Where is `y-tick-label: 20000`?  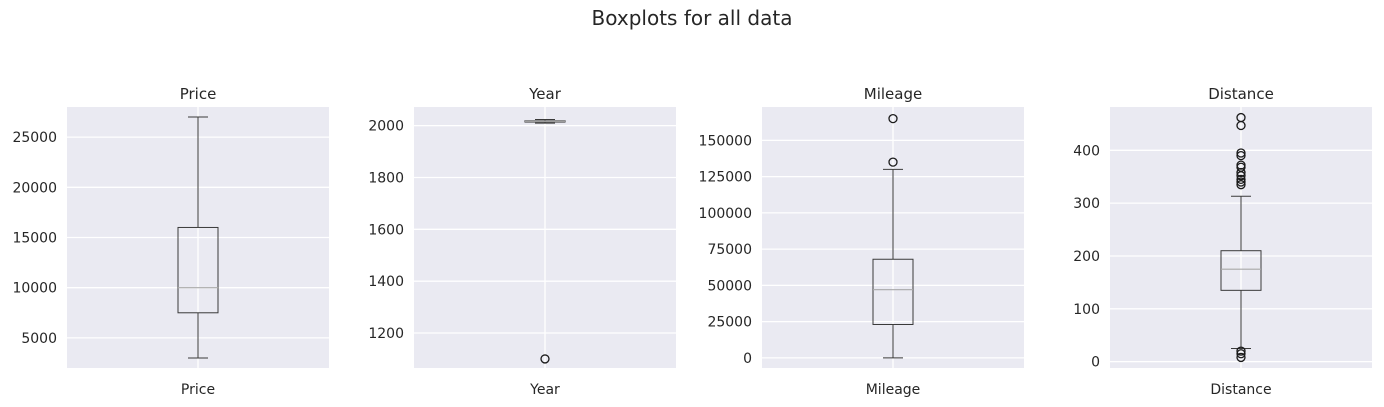 y-tick-label: 20000 is located at coordinates (34, 188).